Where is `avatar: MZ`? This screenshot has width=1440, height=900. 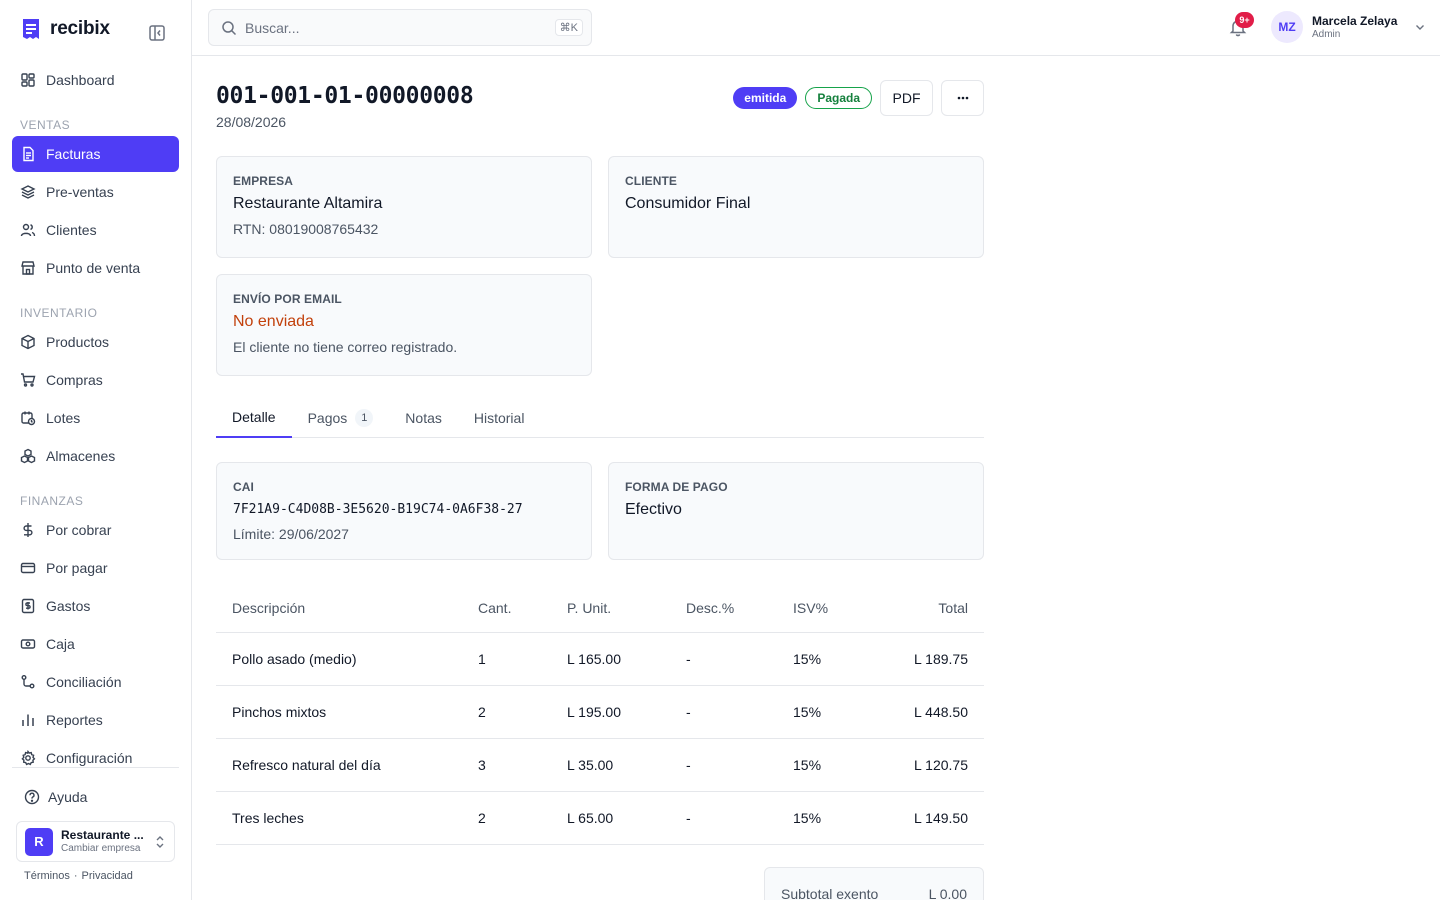 avatar: MZ is located at coordinates (1287, 27).